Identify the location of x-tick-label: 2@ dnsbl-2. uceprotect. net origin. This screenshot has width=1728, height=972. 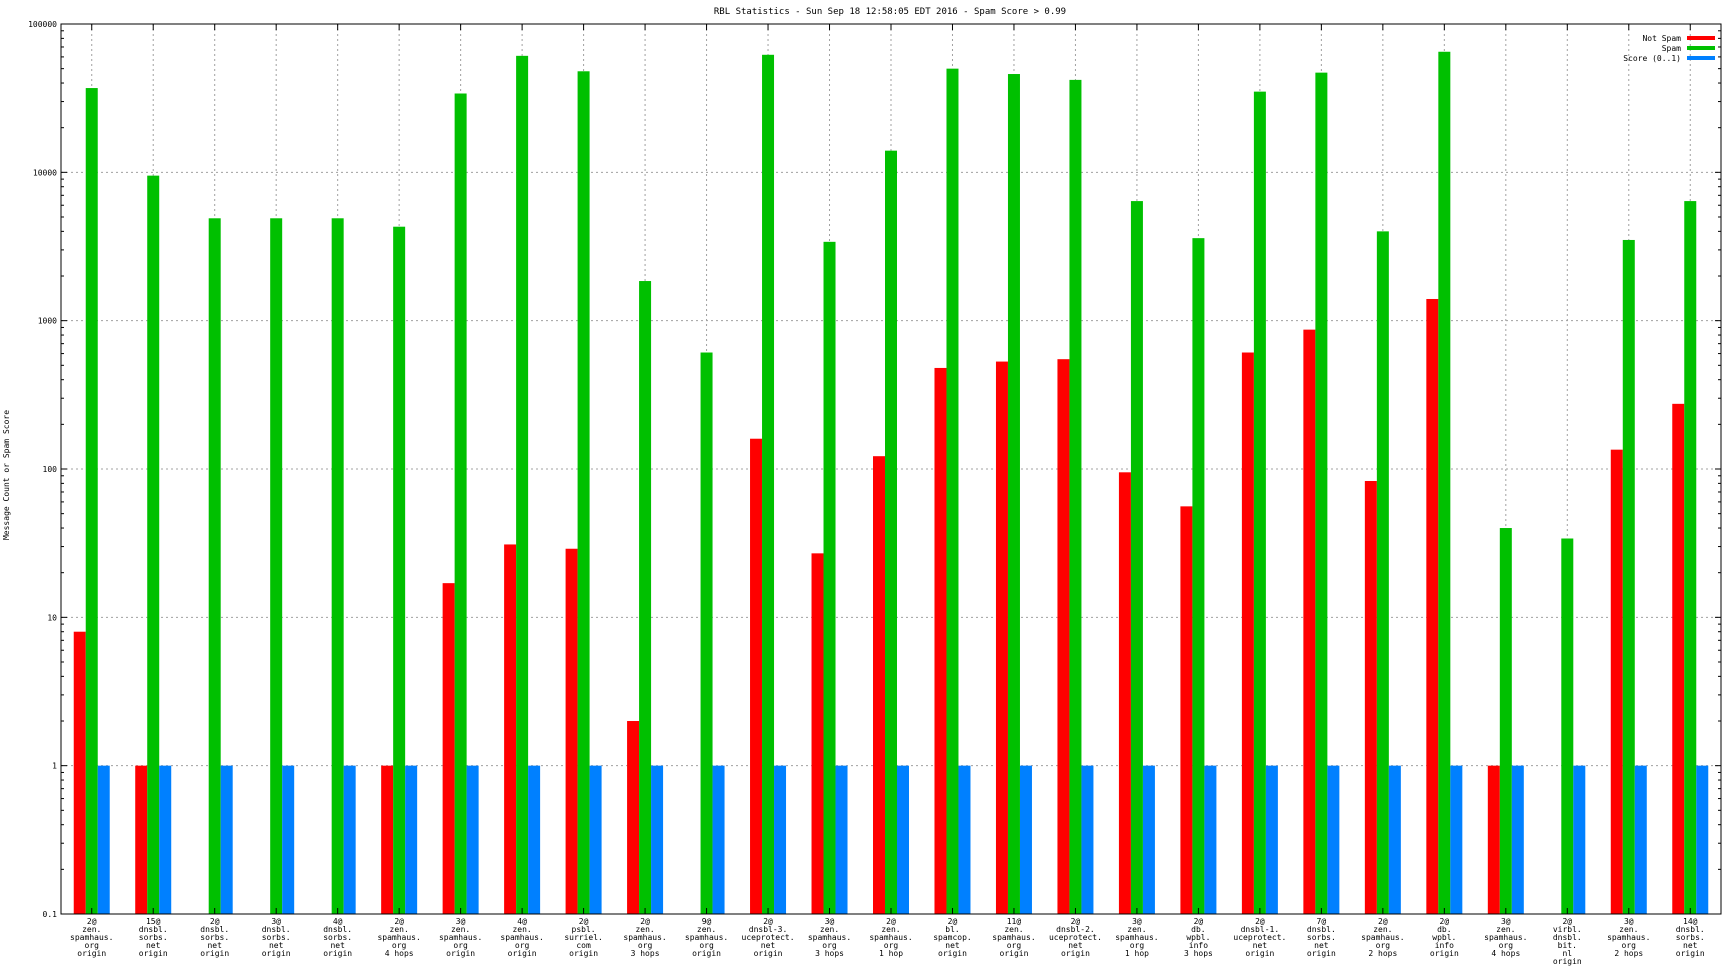
(1075, 937).